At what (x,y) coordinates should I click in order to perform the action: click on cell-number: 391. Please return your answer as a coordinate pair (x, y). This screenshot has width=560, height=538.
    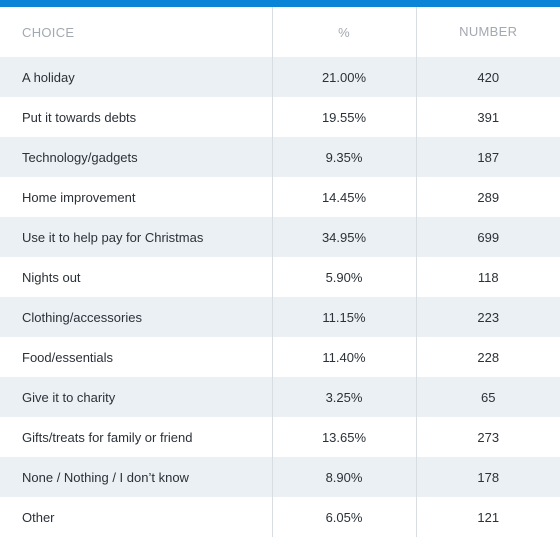
    Looking at the image, I should click on (488, 117).